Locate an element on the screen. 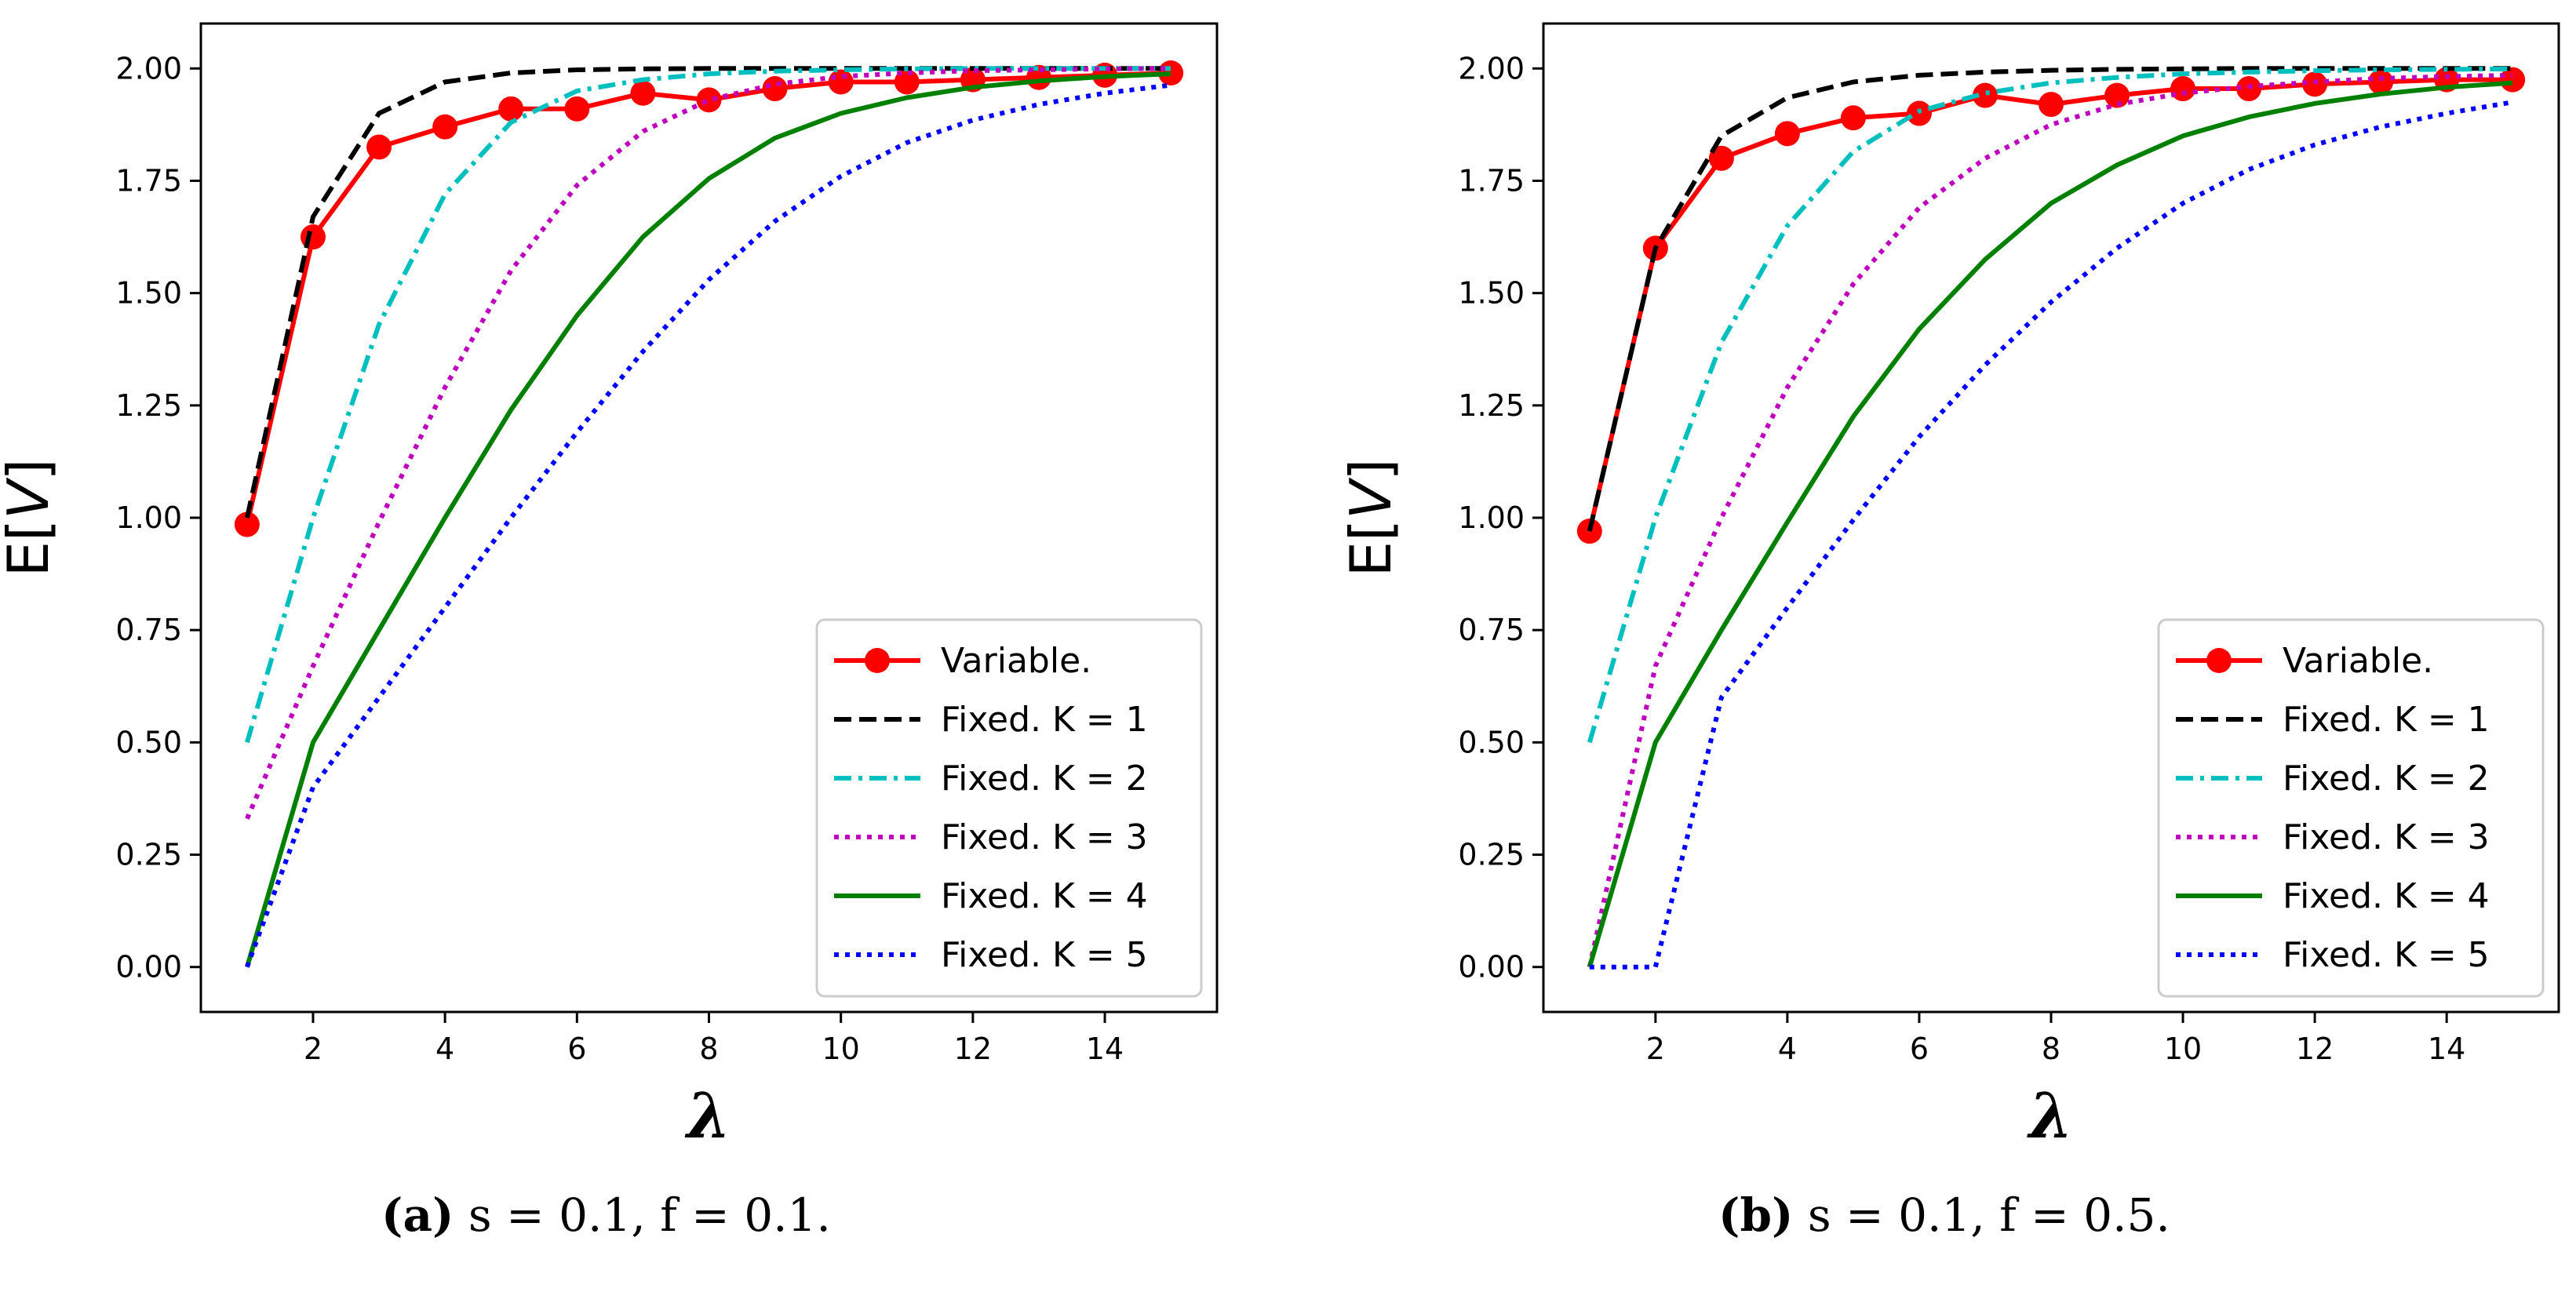 The image size is (2576, 1292). caption-b-label: (b) is located at coordinates (1756, 1215).